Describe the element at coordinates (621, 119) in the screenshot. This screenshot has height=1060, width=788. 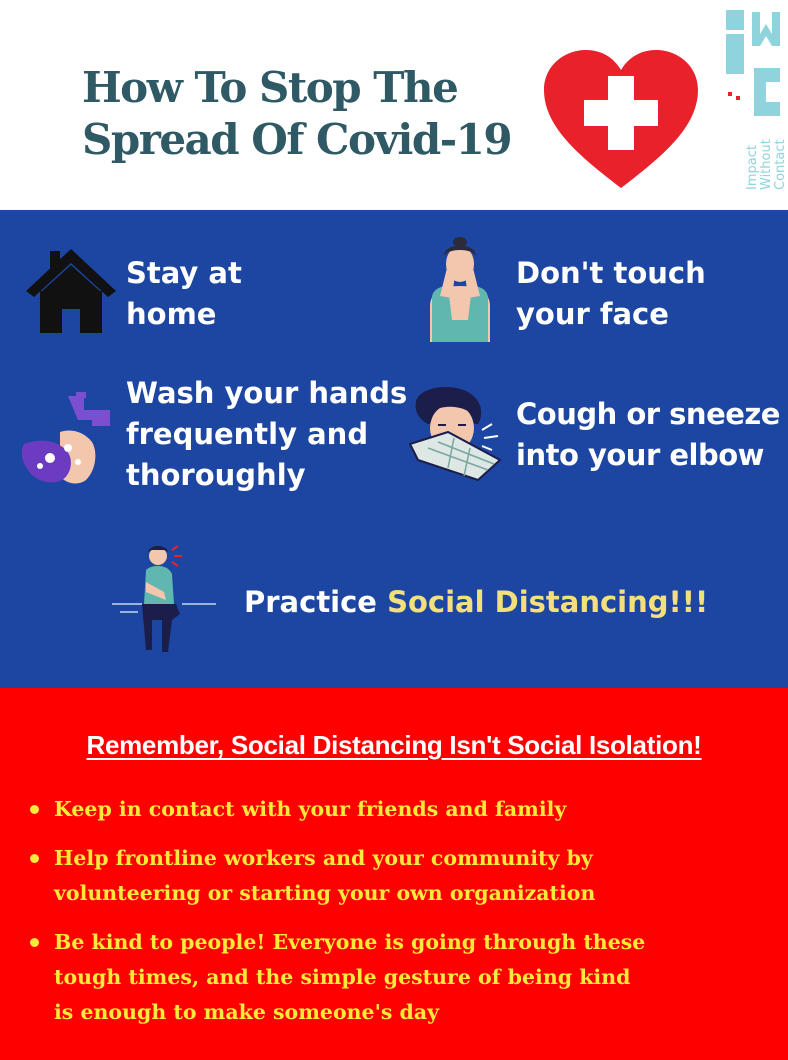
I see `heart-with-cross-icon` at that location.